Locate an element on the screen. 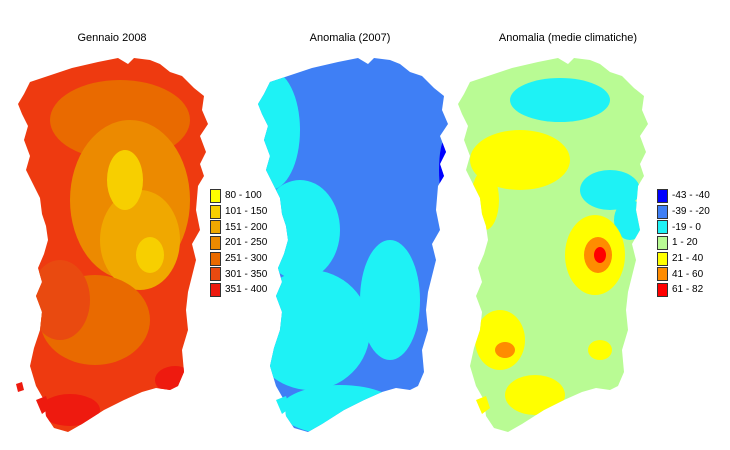 The height and width of the screenshot is (450, 730). legend-label: 351 - 400 is located at coordinates (246, 290).